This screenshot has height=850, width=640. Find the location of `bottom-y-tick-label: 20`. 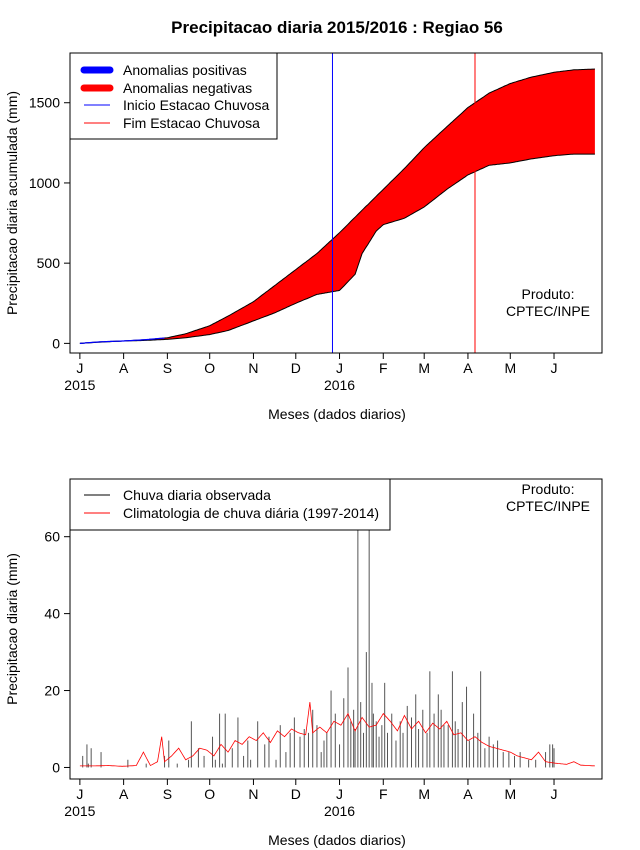

bottom-y-tick-label: 20 is located at coordinates (52, 691).